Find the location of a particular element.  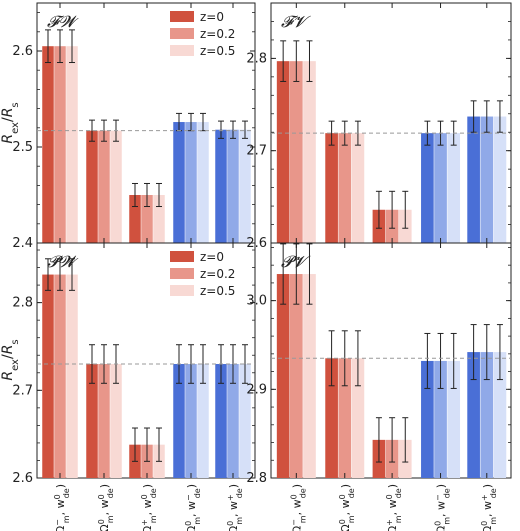

y-tick-label: 2.4 is located at coordinates (22, 243).